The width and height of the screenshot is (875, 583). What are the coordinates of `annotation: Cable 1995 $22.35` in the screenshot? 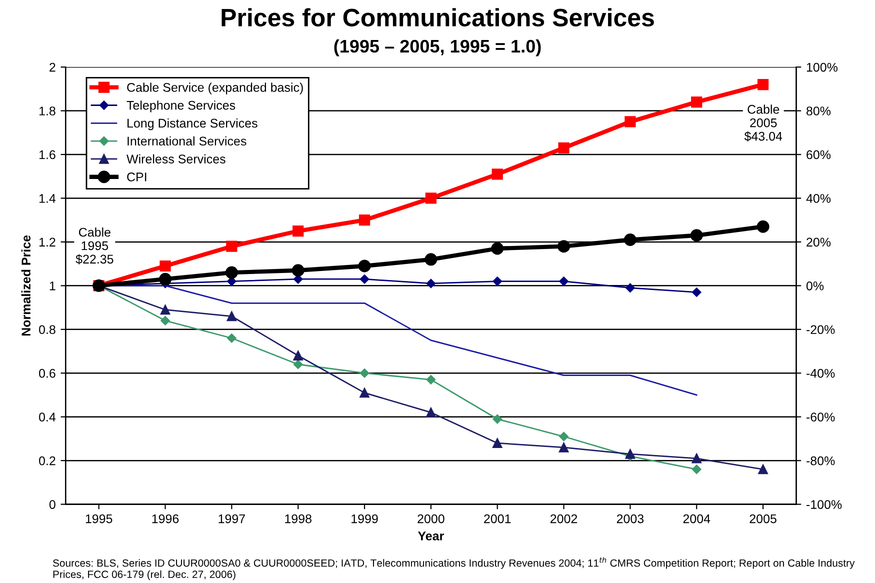 It's located at (95, 245).